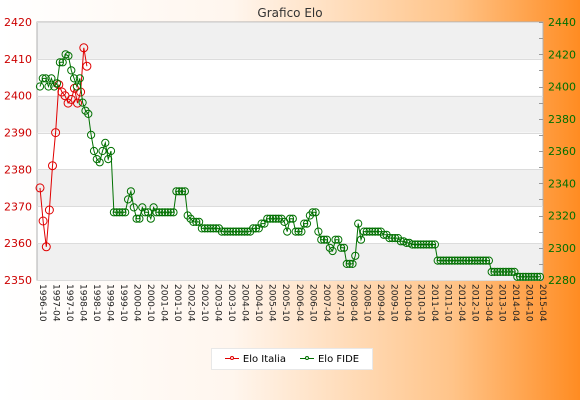 This screenshot has height=400, width=580. What do you see at coordinates (231, 359) in the screenshot?
I see `legend-swatch-elo-italia` at bounding box center [231, 359].